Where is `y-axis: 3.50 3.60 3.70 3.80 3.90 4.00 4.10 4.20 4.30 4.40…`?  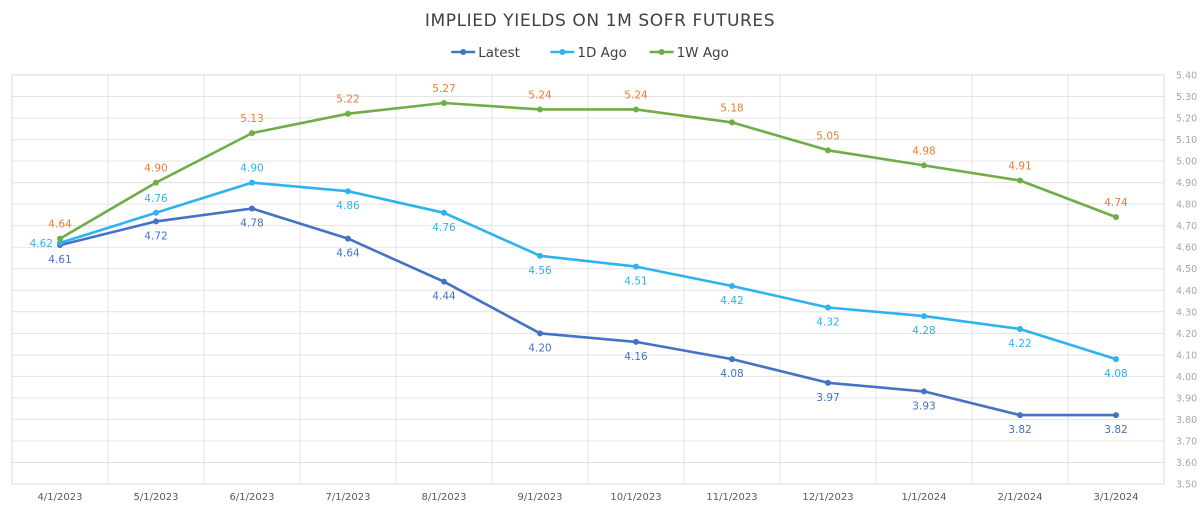
y-axis: 3.50 3.60 3.70 3.80 3.90 4.00 4.10 4.20 4.30 4.40… is located at coordinates (1186, 281).